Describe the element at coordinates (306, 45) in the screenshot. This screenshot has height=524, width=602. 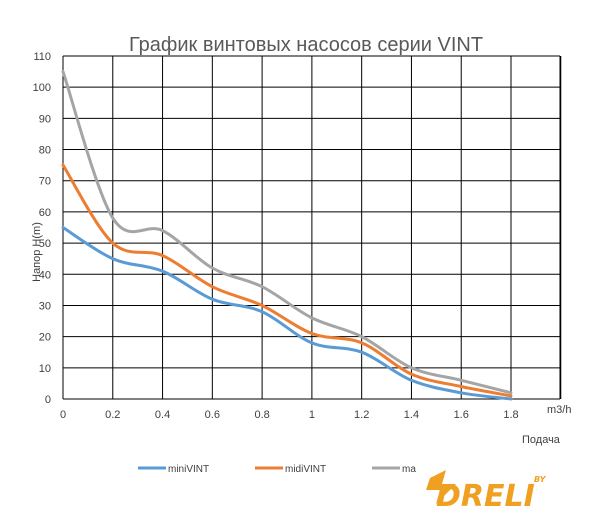
I see `chart-title: График винтовых насосов серии VINT` at that location.